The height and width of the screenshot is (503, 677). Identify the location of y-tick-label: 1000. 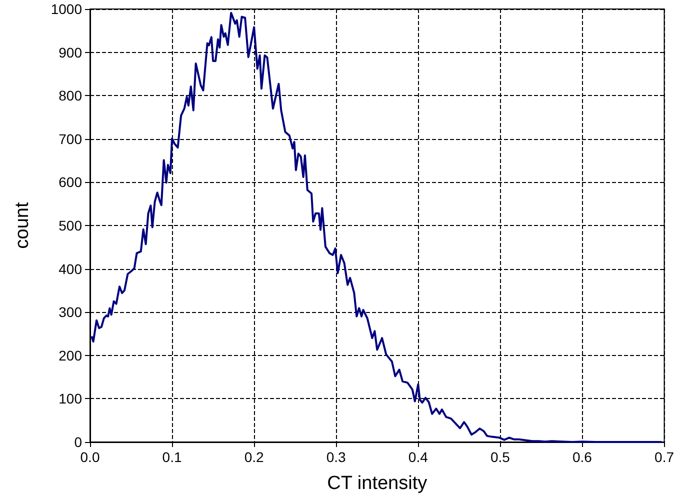
(66, 9).